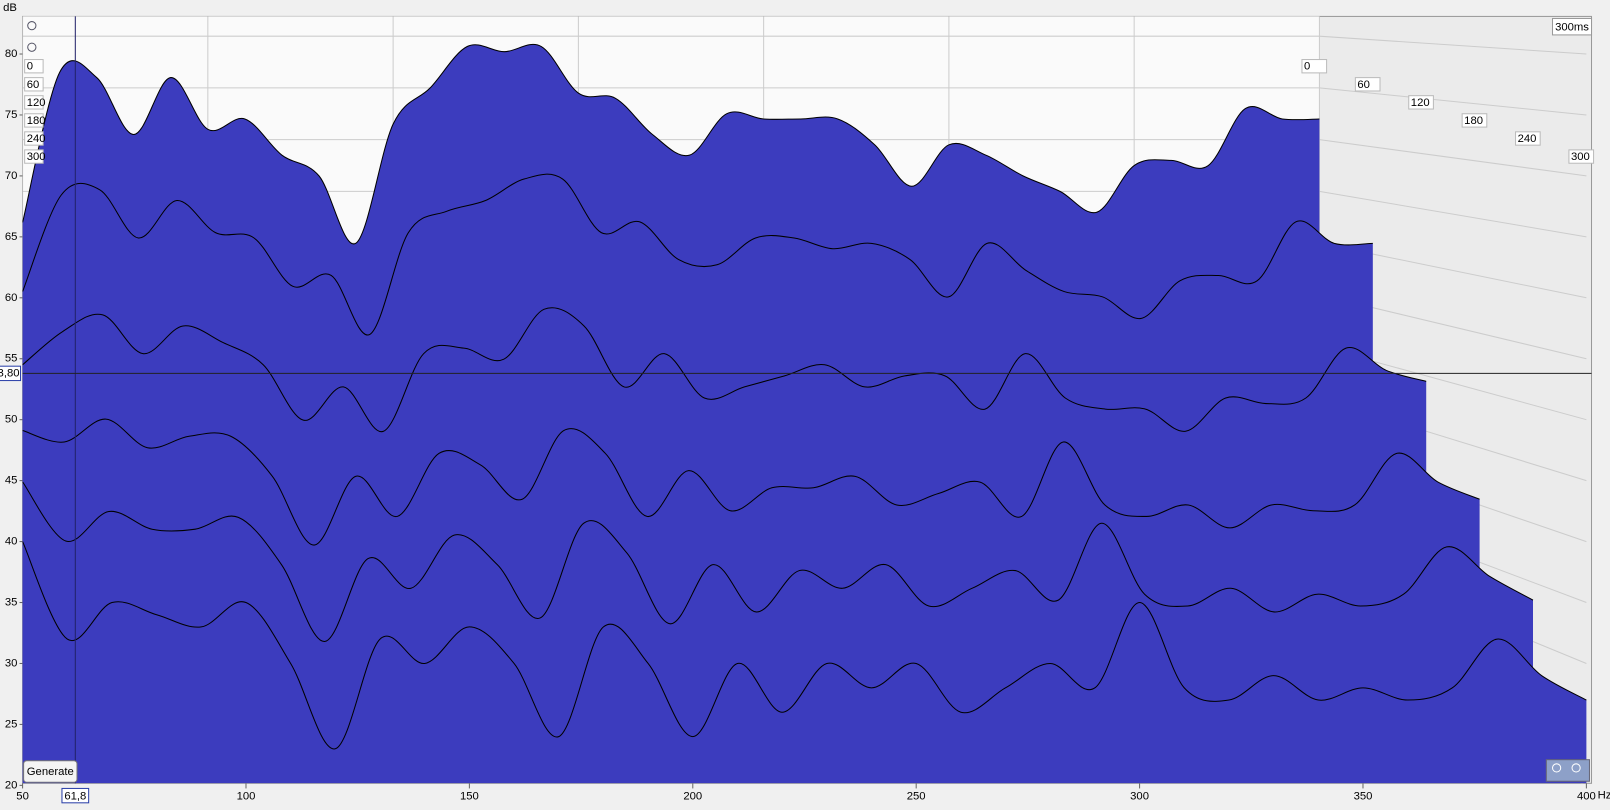 This screenshot has width=1610, height=810. I want to click on depth-box, so click(1572, 26).